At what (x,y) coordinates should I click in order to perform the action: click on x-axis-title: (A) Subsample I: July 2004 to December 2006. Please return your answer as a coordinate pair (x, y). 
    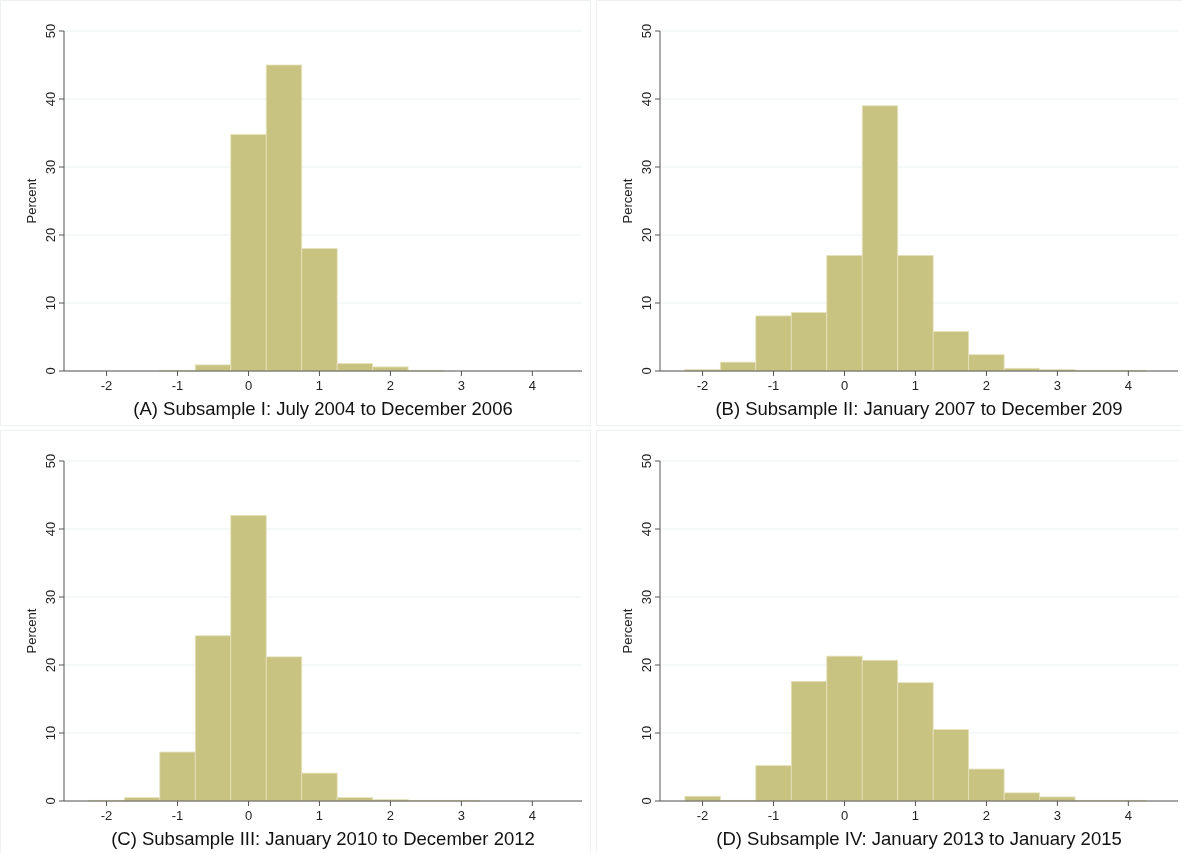
    Looking at the image, I should click on (323, 408).